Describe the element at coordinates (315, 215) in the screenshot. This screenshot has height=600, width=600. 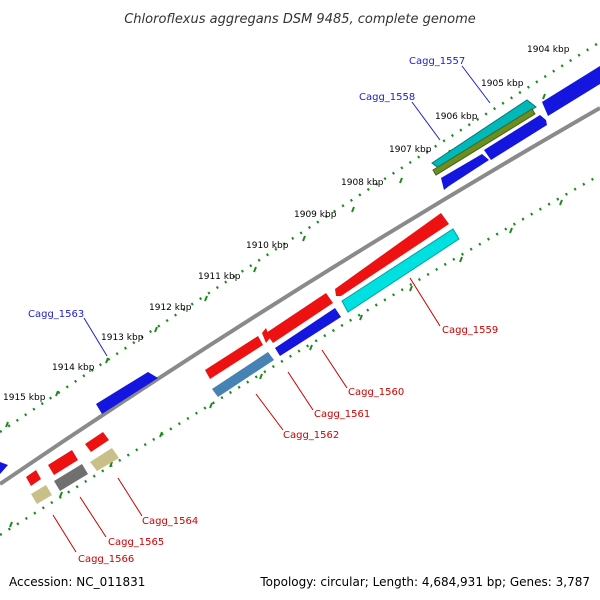
I see `scale-label: 1909 kbp` at that location.